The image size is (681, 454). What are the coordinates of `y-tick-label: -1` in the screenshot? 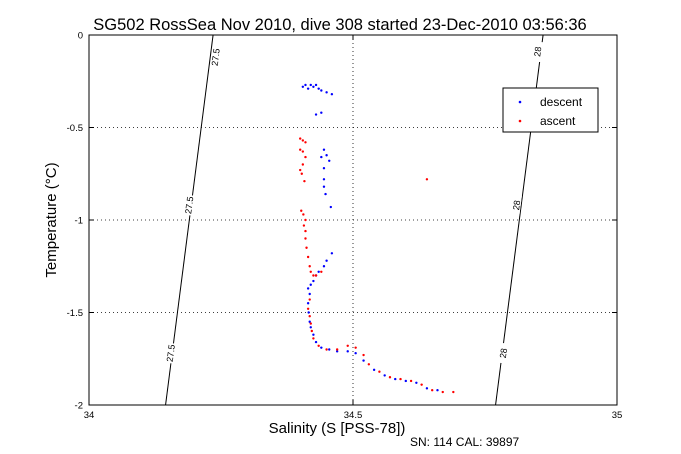 It's located at (79, 221).